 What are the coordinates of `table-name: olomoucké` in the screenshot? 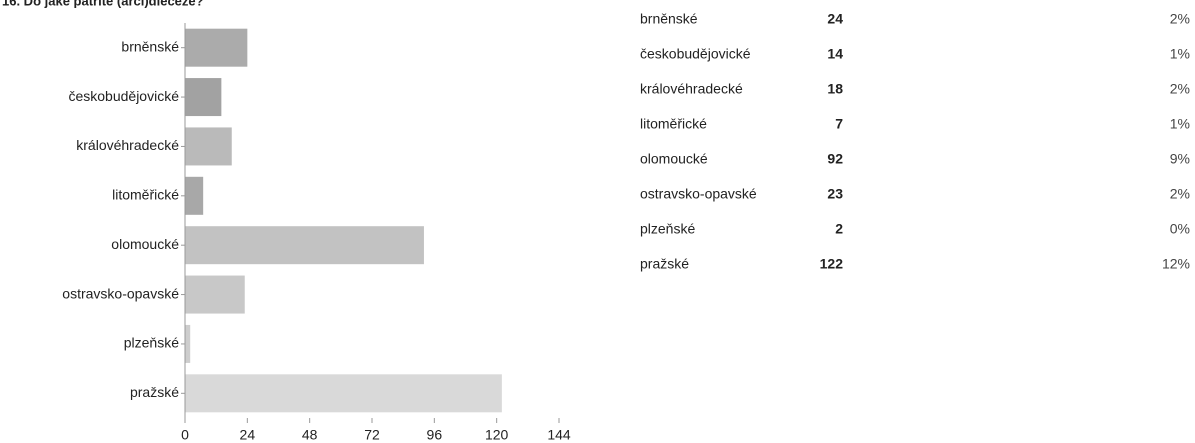 It's located at (674, 159).